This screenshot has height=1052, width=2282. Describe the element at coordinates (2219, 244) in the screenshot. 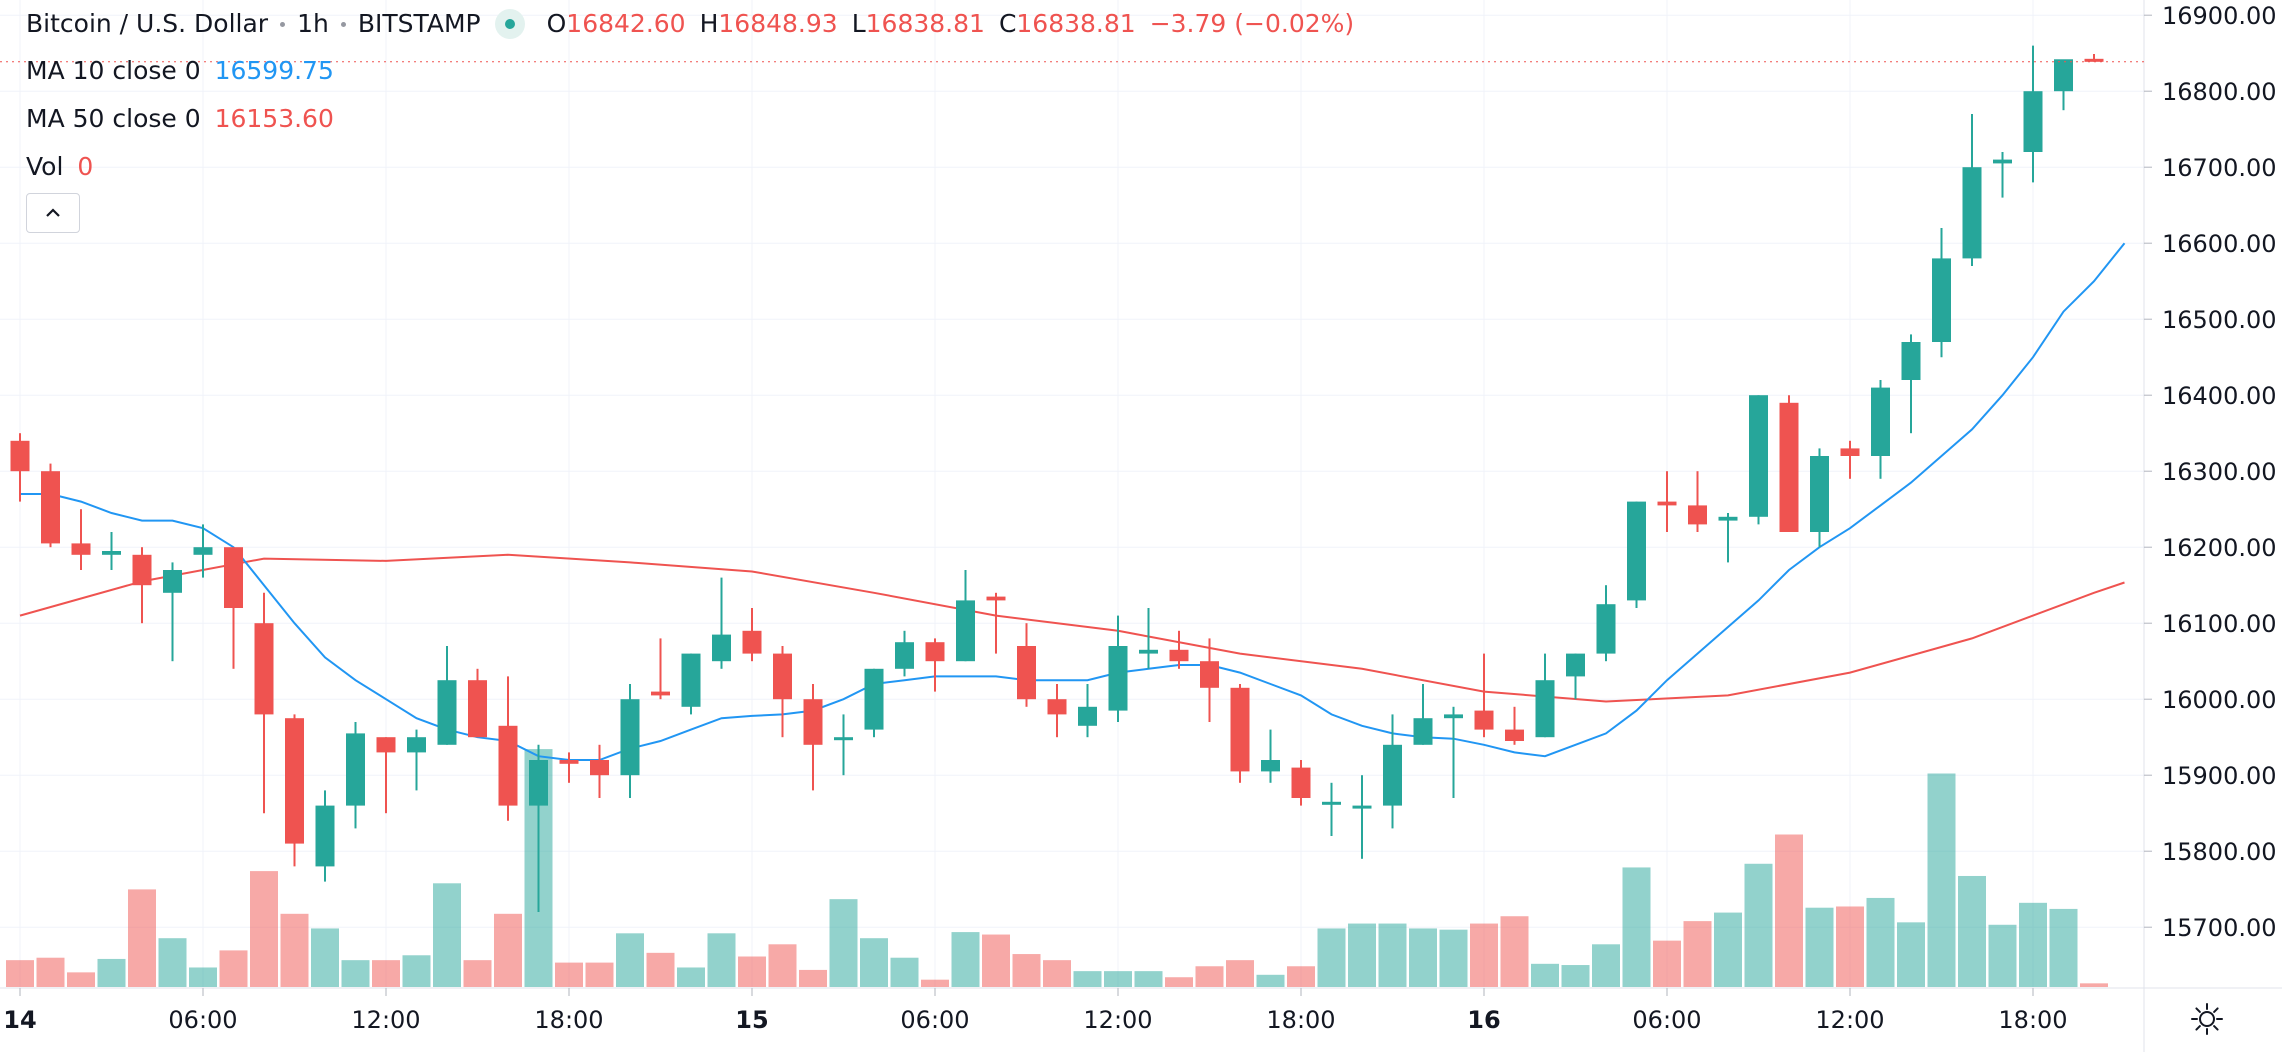

I see `price-tick-label: 16600.00` at that location.